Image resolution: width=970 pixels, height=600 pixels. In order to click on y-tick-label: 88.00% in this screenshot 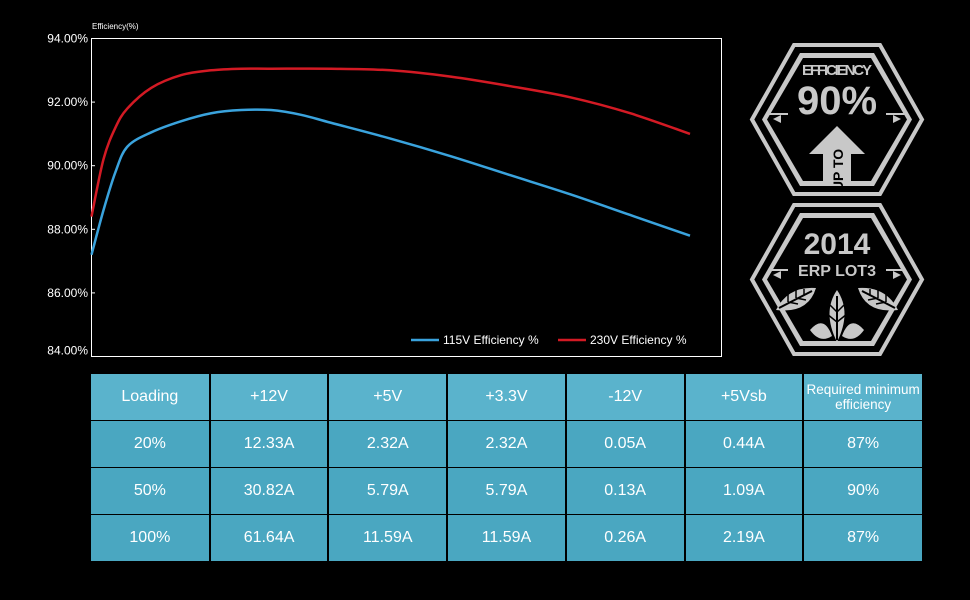, I will do `click(67, 229)`.